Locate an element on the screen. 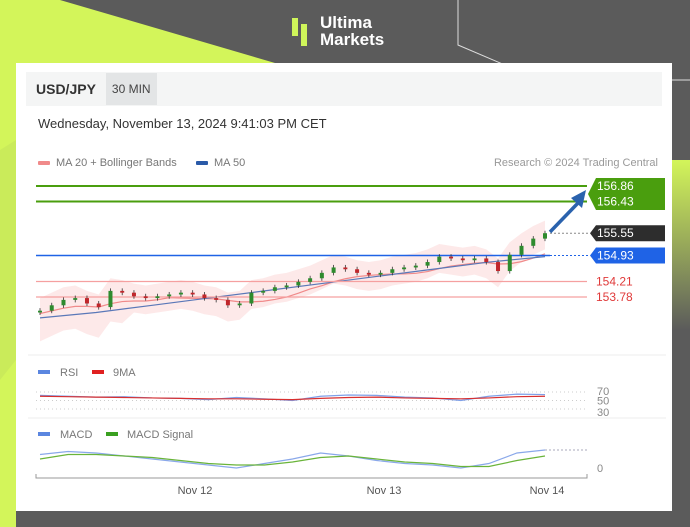 The image size is (690, 527). x-tick: Nov 12 is located at coordinates (195, 491).